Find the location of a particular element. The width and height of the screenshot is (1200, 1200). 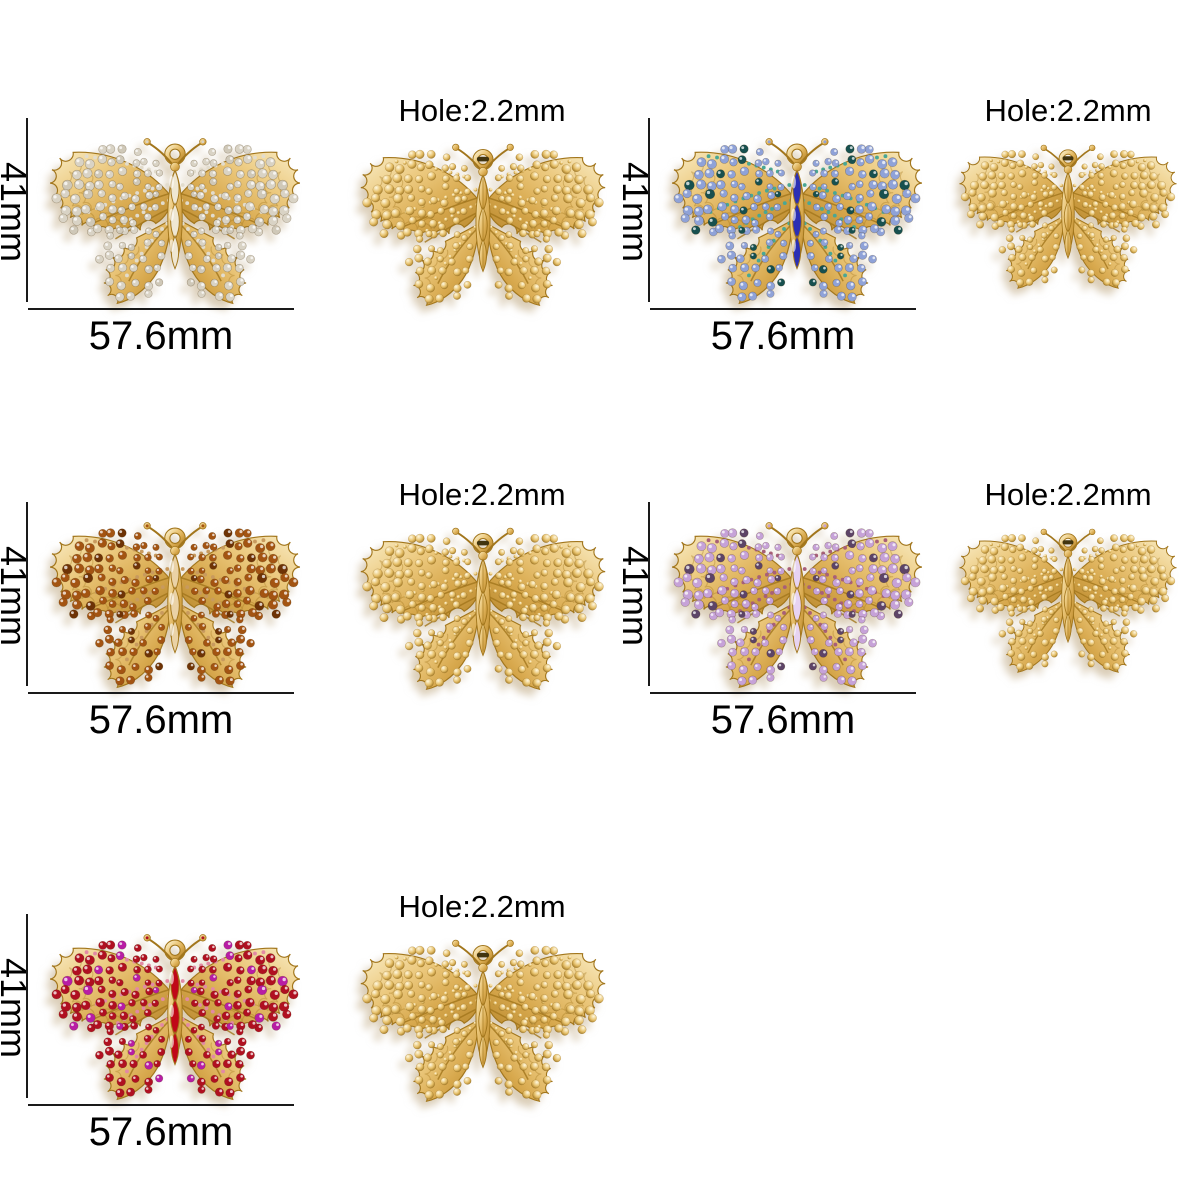

product-front-amber: 41mm 57.6mm is located at coordinates (165, 609).